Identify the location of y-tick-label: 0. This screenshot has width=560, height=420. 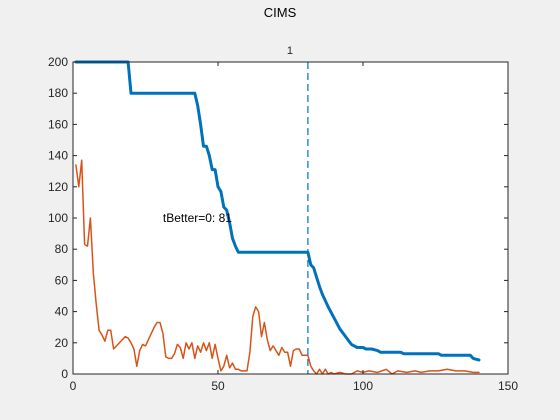
(64, 374).